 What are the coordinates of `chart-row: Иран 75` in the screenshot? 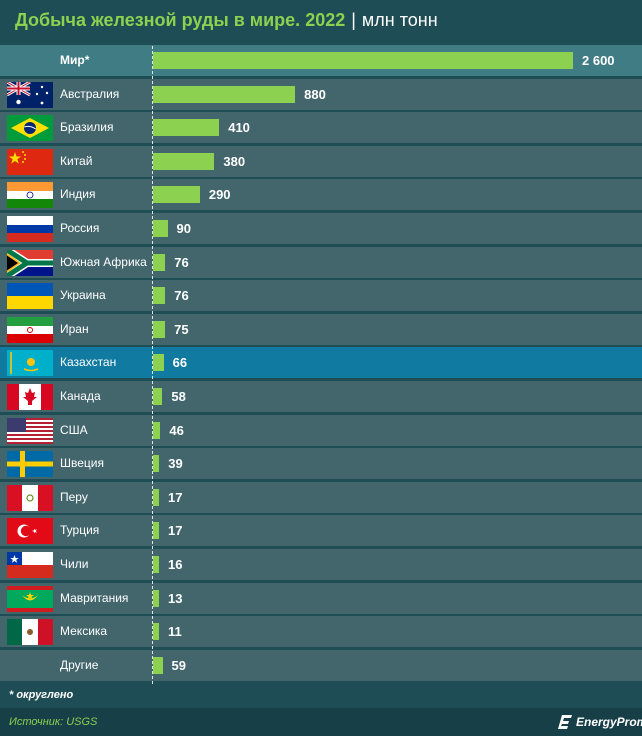 It's located at (321, 329).